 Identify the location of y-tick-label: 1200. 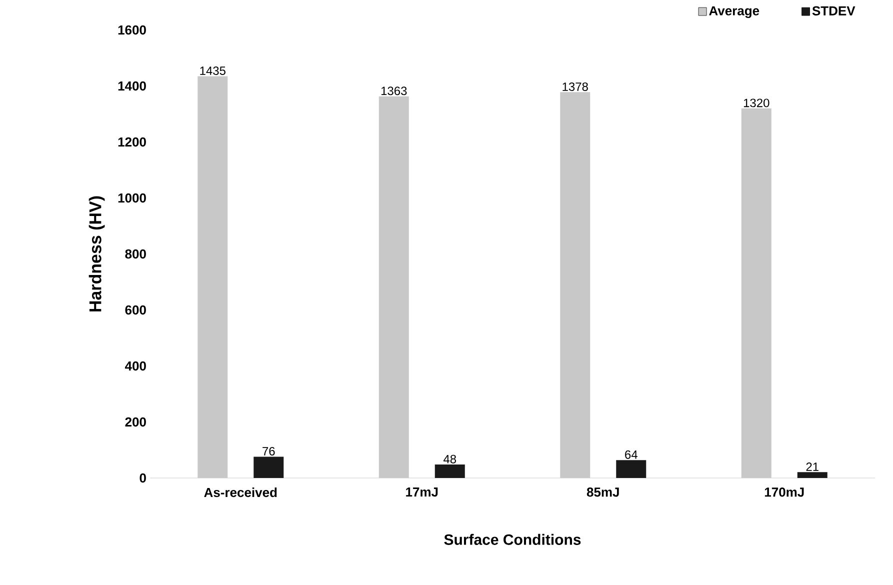
(132, 142).